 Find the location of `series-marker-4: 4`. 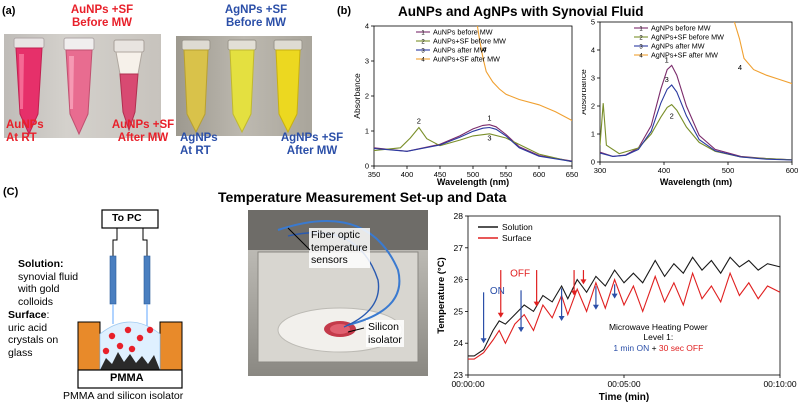

series-marker-4: 4 is located at coordinates (484, 49).